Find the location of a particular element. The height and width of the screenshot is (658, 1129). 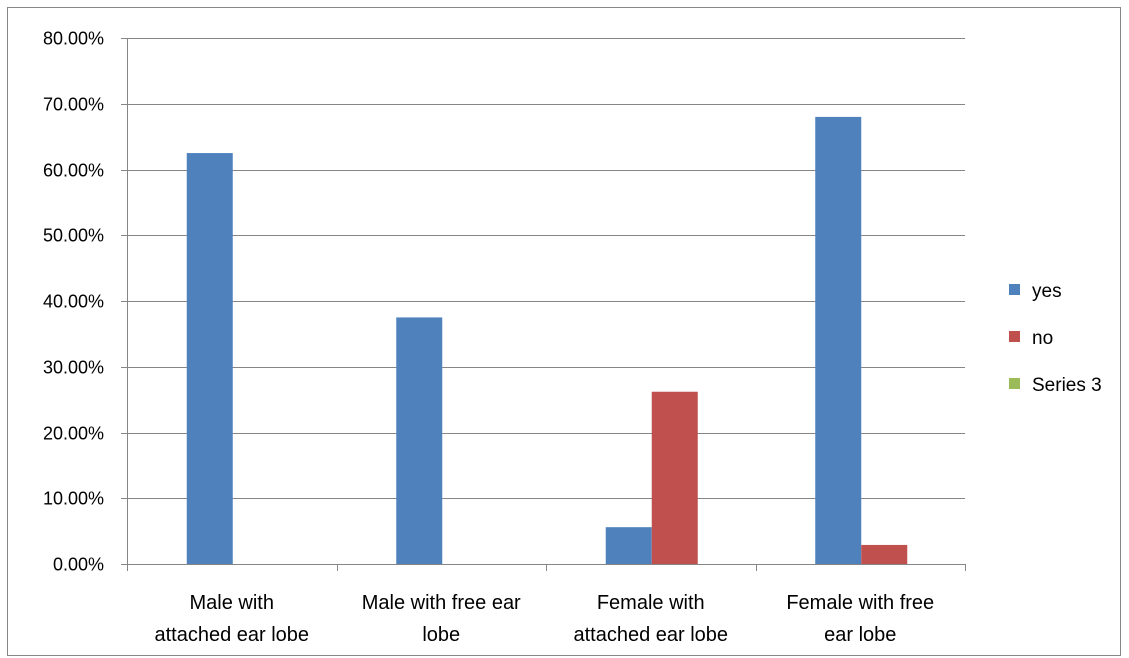

legend-label-1: yes is located at coordinates (1047, 291).